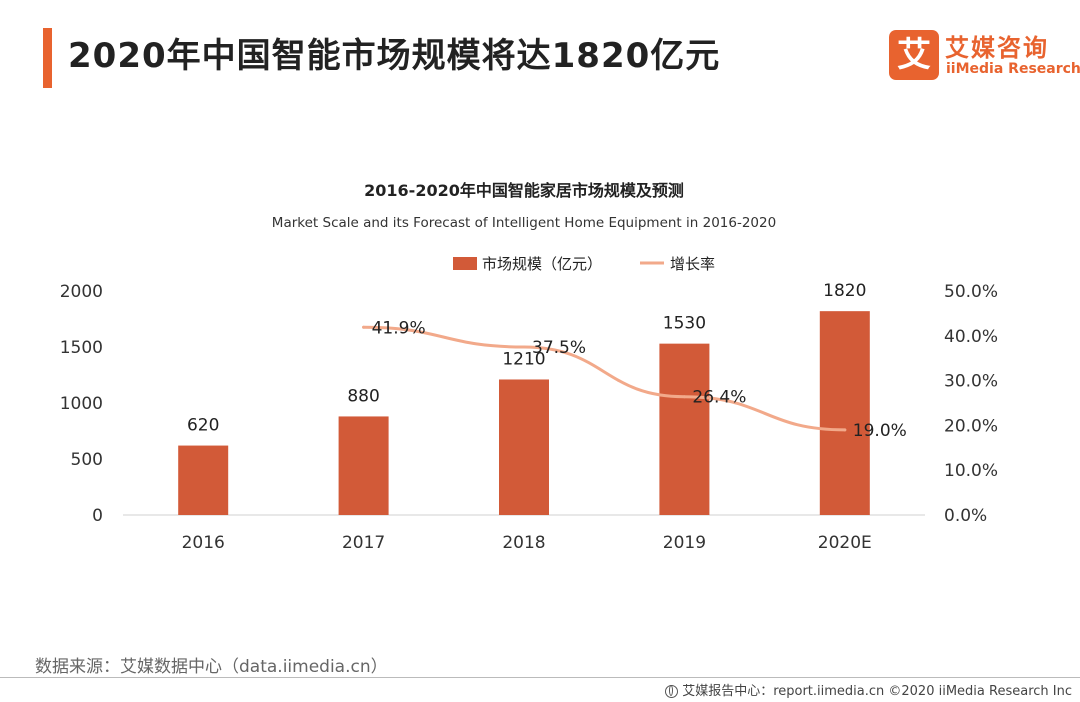 This screenshot has width=1080, height=702. What do you see at coordinates (524, 447) in the screenshot?
I see `bar-2018` at bounding box center [524, 447].